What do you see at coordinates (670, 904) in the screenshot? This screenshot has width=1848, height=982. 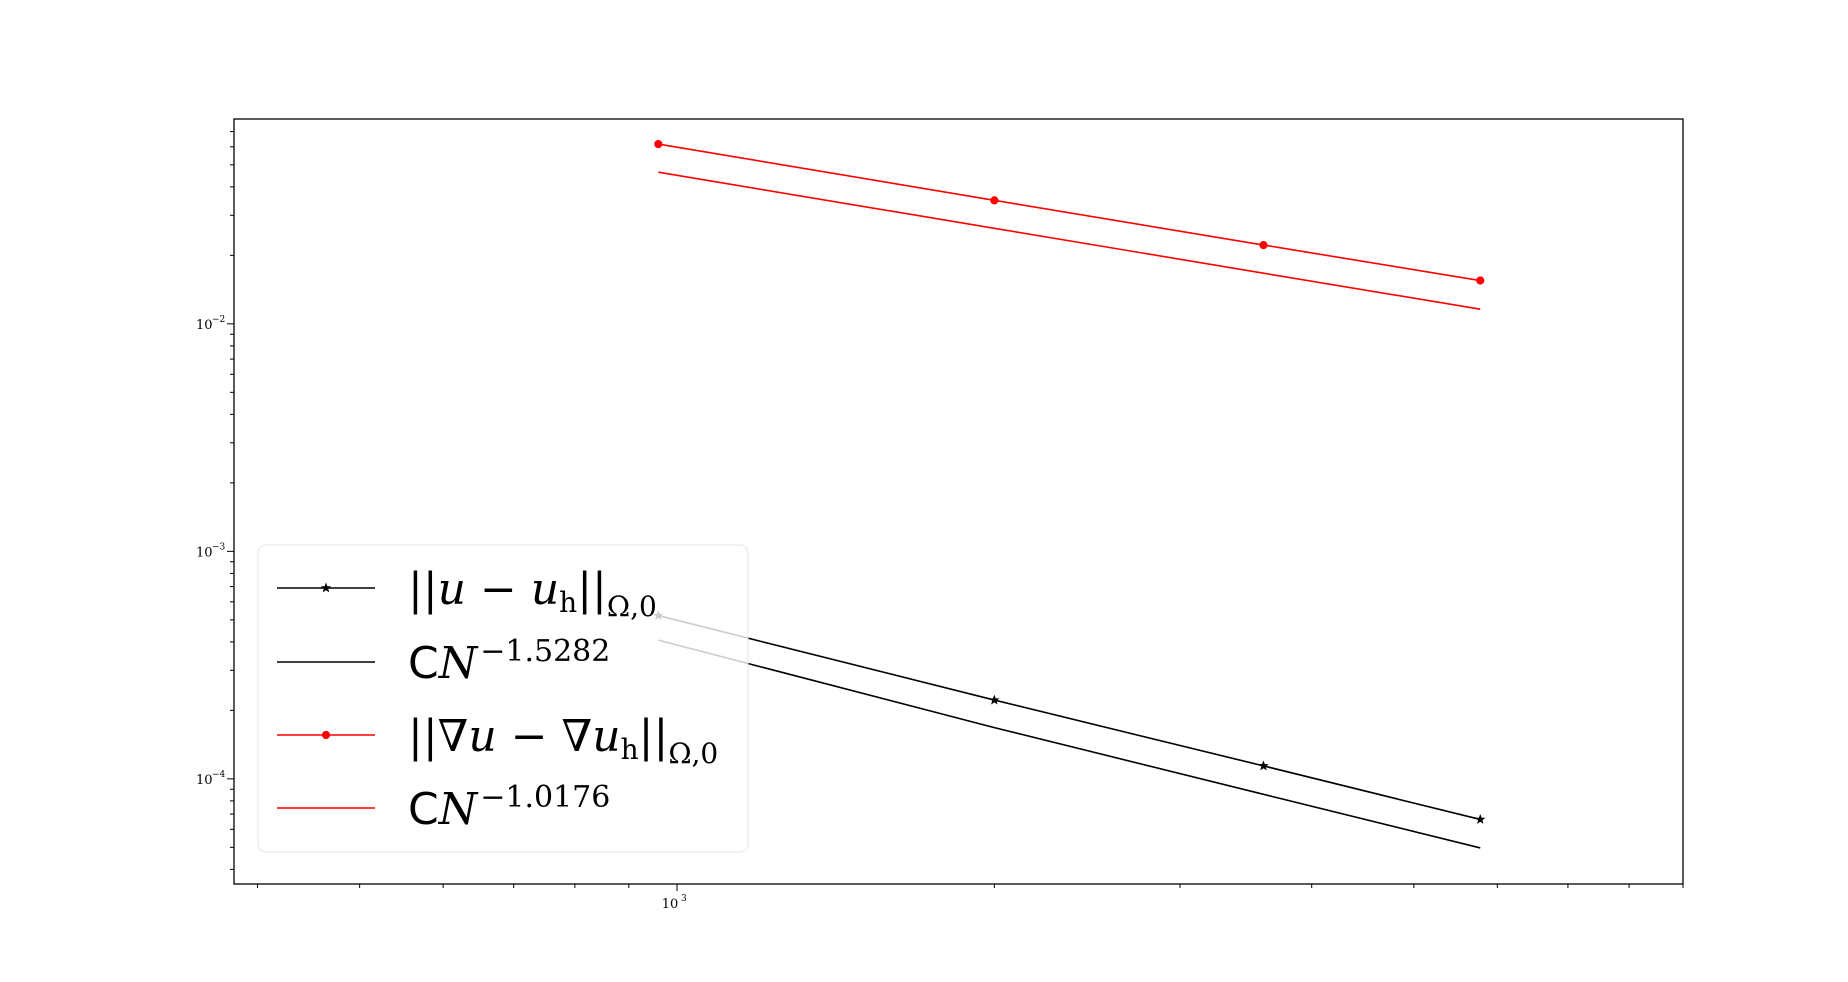 I see `x-tick-label: 10` at bounding box center [670, 904].